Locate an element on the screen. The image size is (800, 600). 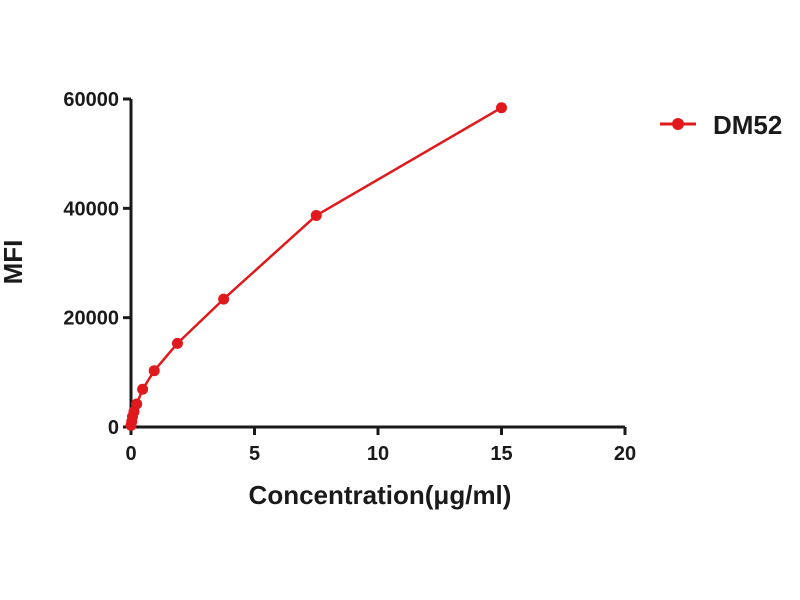
legend: DM52 is located at coordinates (721, 125).